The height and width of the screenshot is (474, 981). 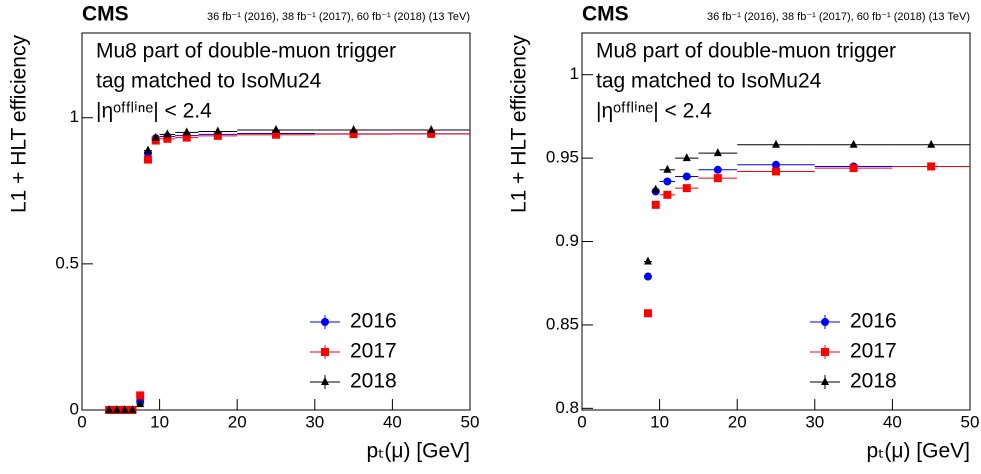 What do you see at coordinates (567, 240) in the screenshot?
I see `y-tick-label: 0.9` at bounding box center [567, 240].